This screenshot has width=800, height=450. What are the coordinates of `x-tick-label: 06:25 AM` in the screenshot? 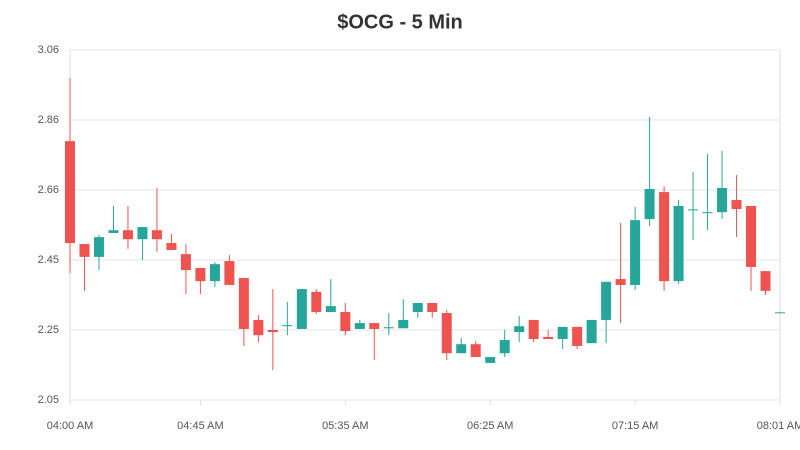 It's located at (490, 426).